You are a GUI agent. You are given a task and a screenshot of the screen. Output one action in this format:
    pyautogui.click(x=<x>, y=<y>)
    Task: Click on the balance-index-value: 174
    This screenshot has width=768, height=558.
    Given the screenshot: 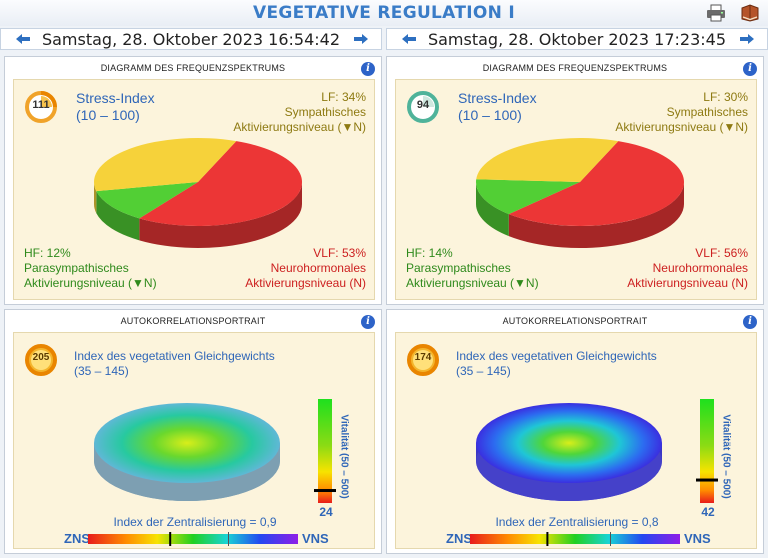 What is the action you would take?
    pyautogui.click(x=423, y=357)
    